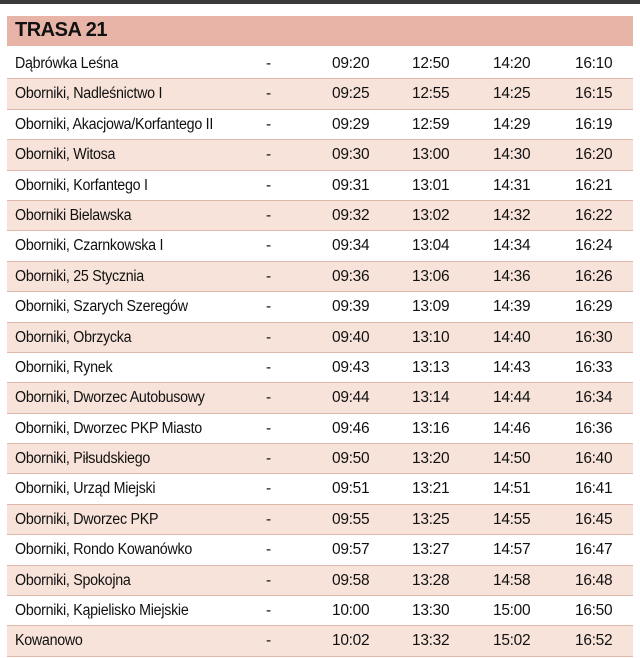 The height and width of the screenshot is (658, 640). What do you see at coordinates (512, 398) in the screenshot?
I see `departure-time: 14:44` at bounding box center [512, 398].